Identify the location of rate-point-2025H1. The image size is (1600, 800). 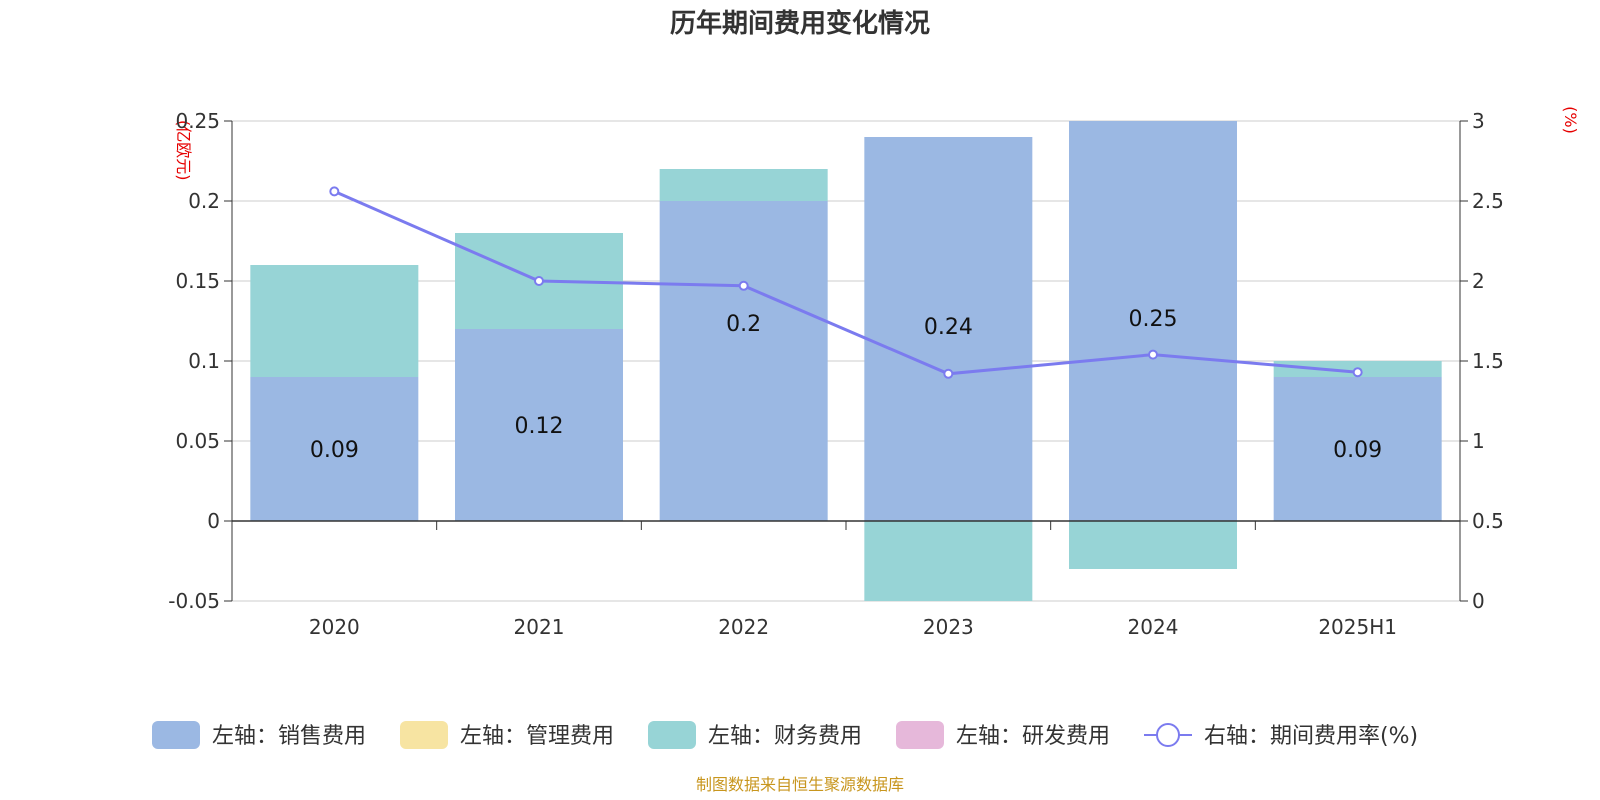
(1357, 372).